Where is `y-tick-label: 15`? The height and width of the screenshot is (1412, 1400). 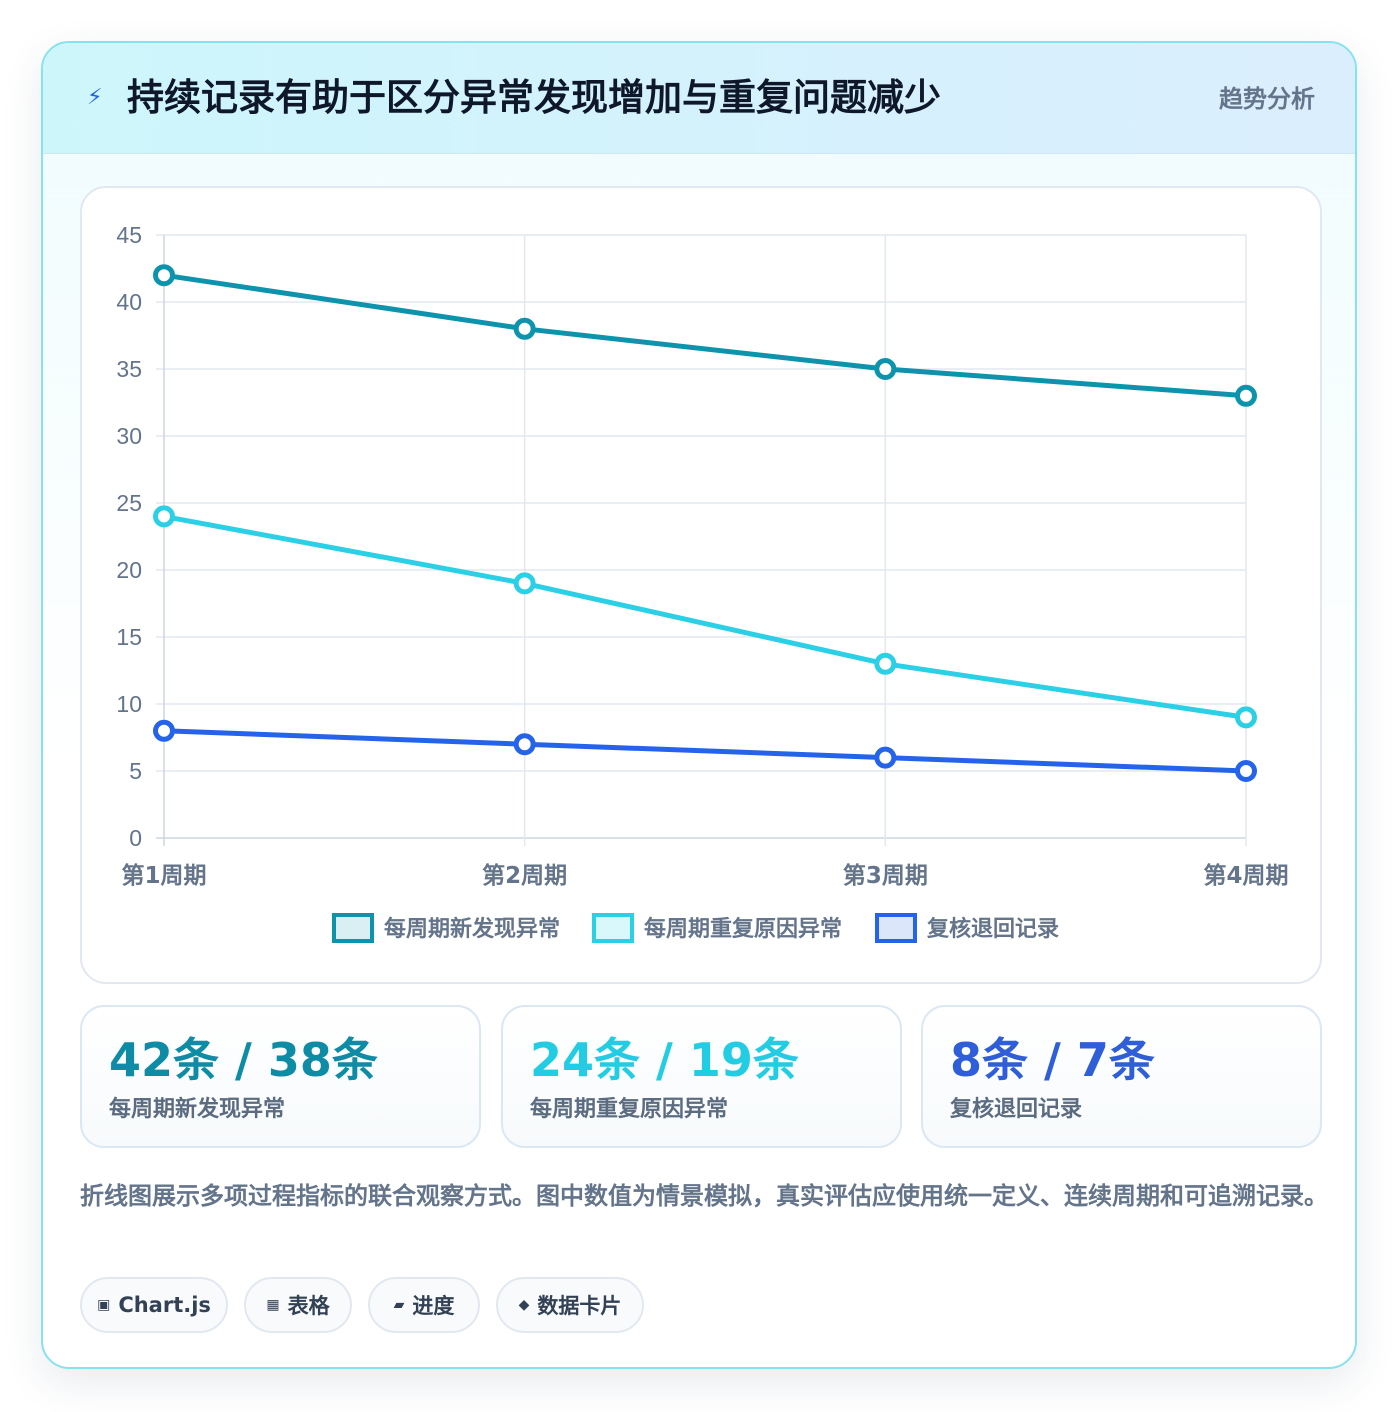
y-tick-label: 15 is located at coordinates (129, 637).